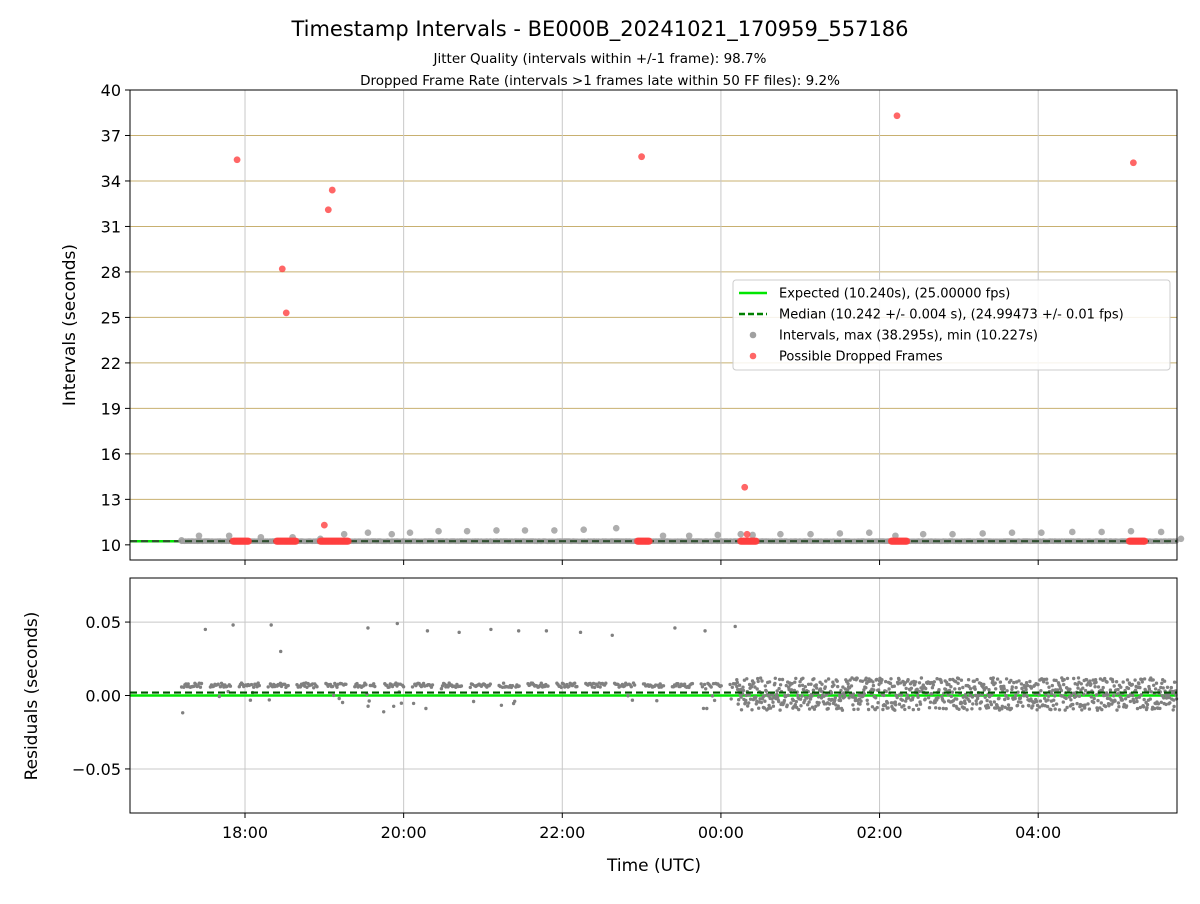 The width and height of the screenshot is (1200, 904). What do you see at coordinates (111, 317) in the screenshot?
I see `top-ytick-label: 25` at bounding box center [111, 317].